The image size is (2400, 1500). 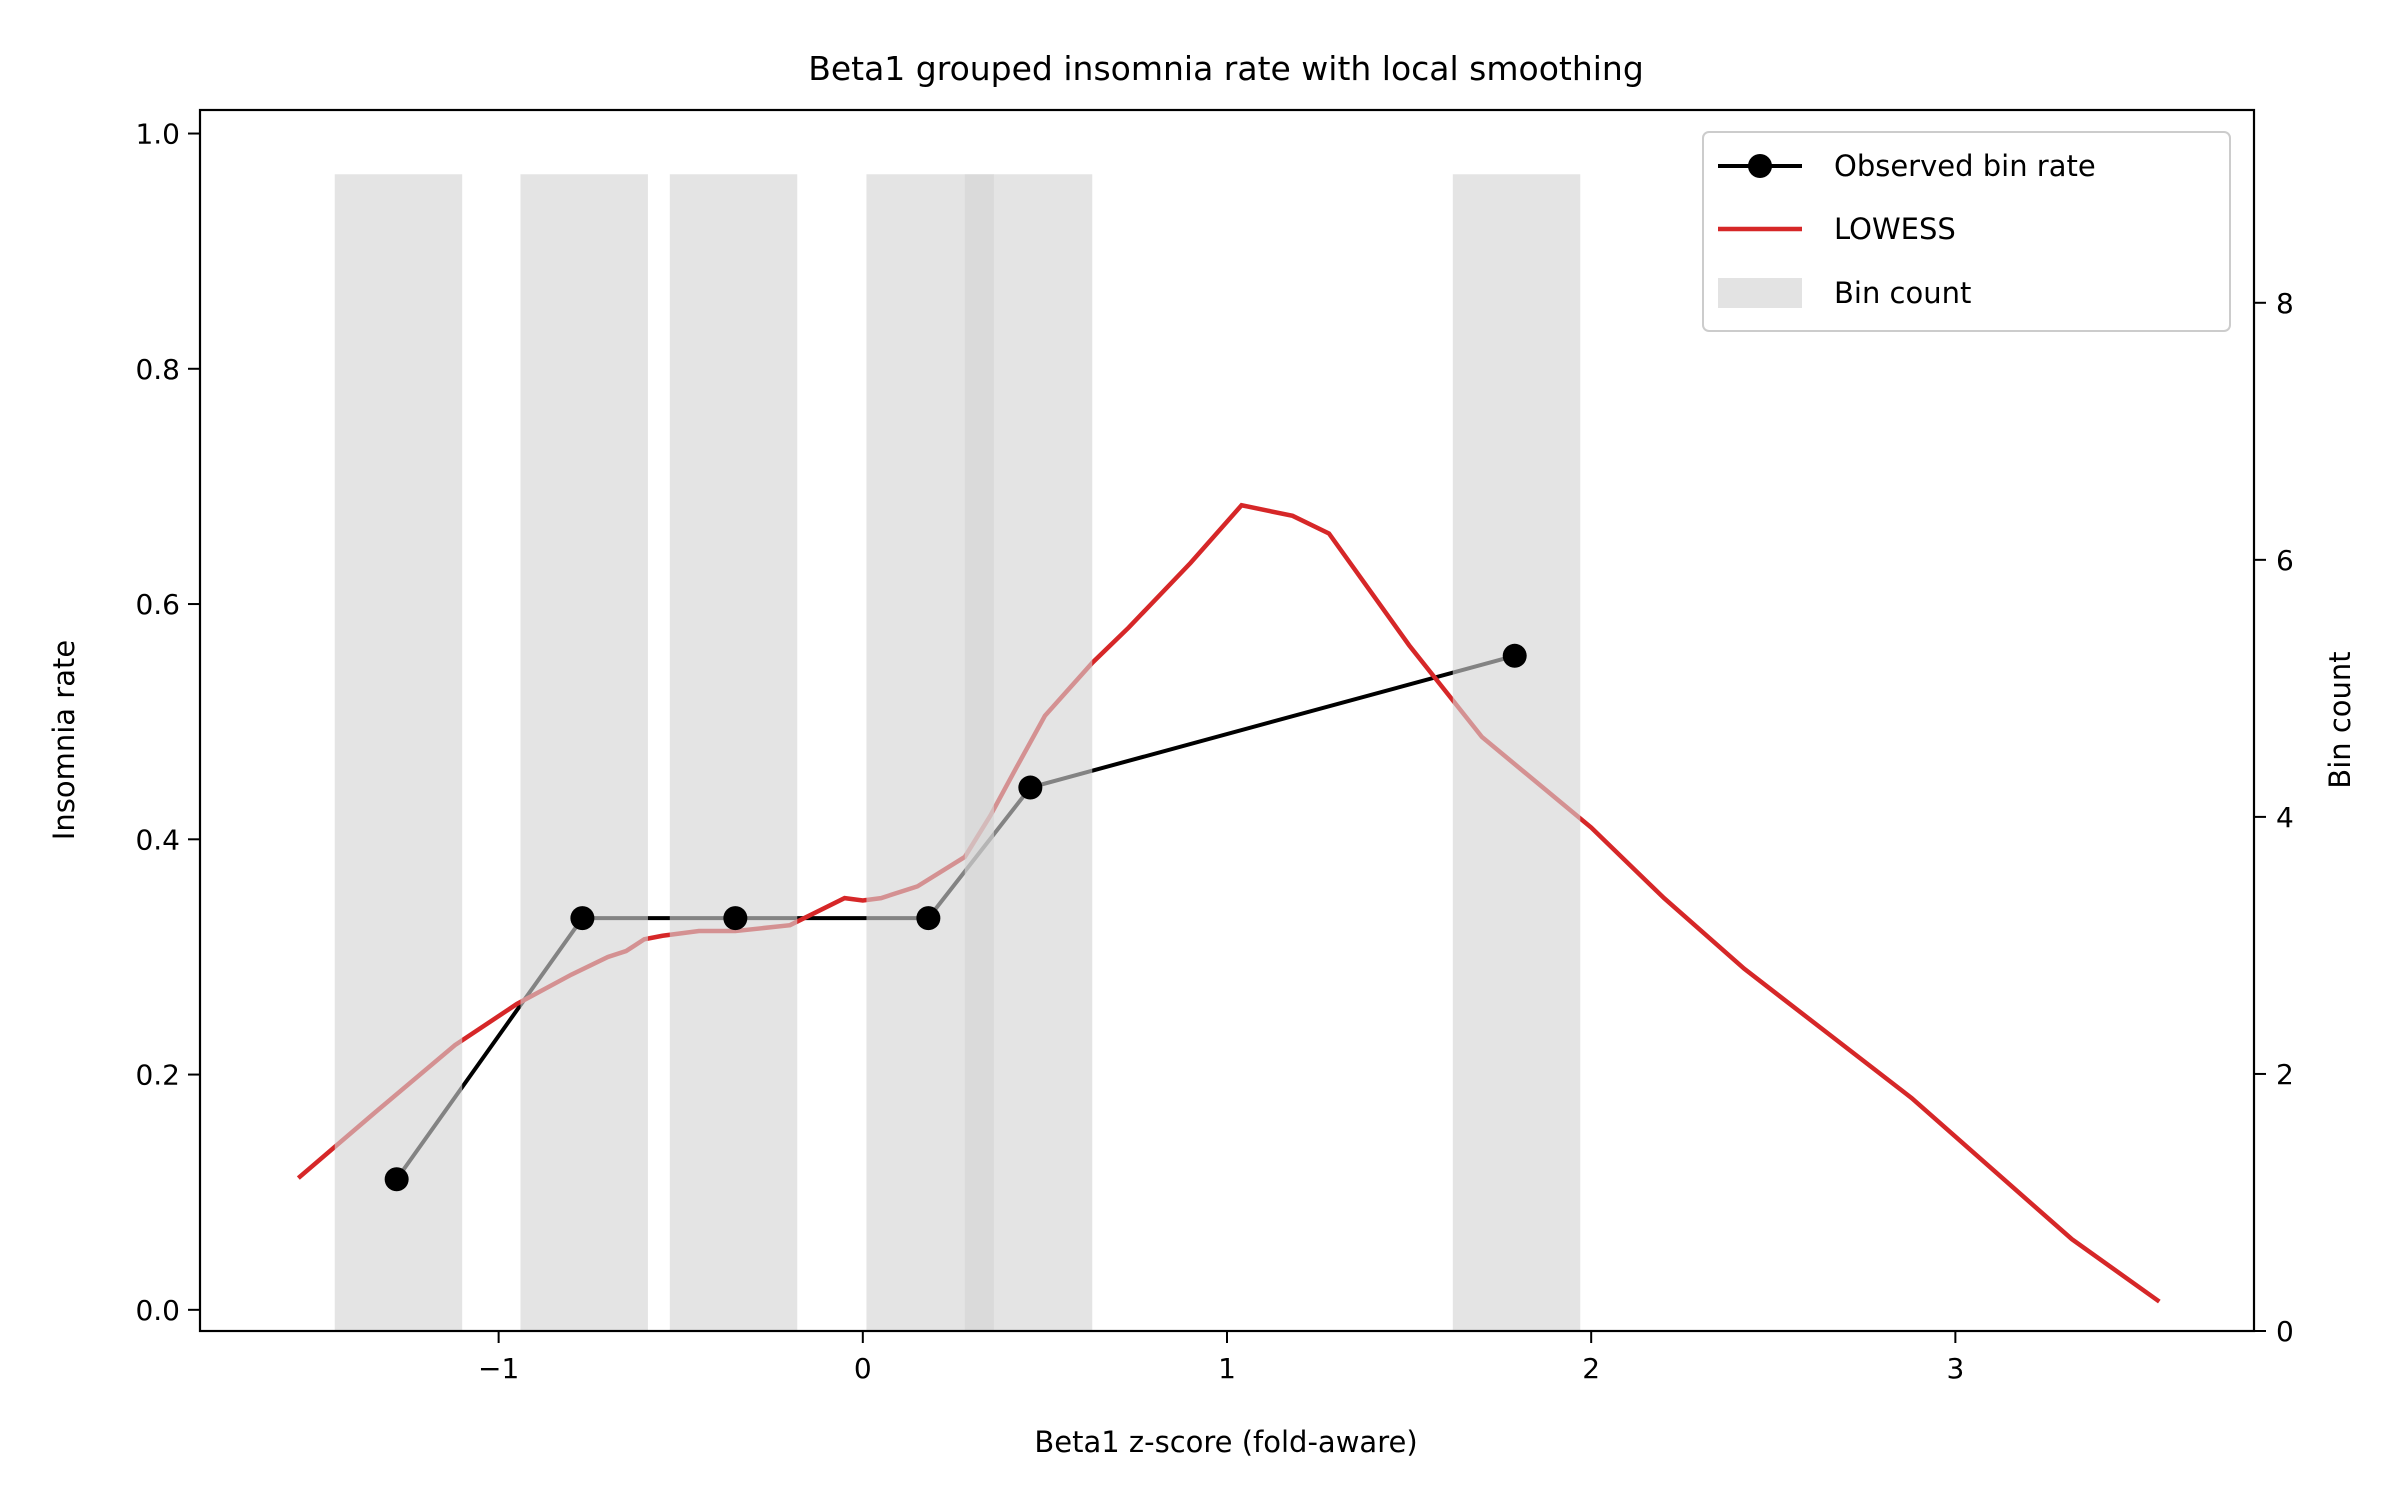 I want to click on right-tick-label: 4, so click(x=2285, y=817).